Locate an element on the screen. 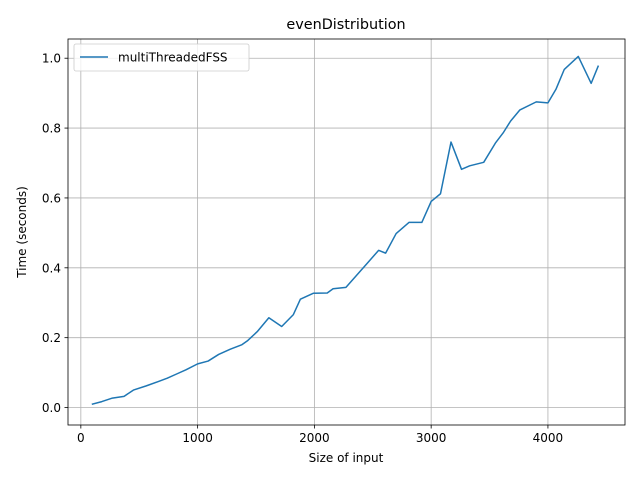 Image resolution: width=640 pixels, height=480 pixels. x-tick-label: 3000 is located at coordinates (431, 438).